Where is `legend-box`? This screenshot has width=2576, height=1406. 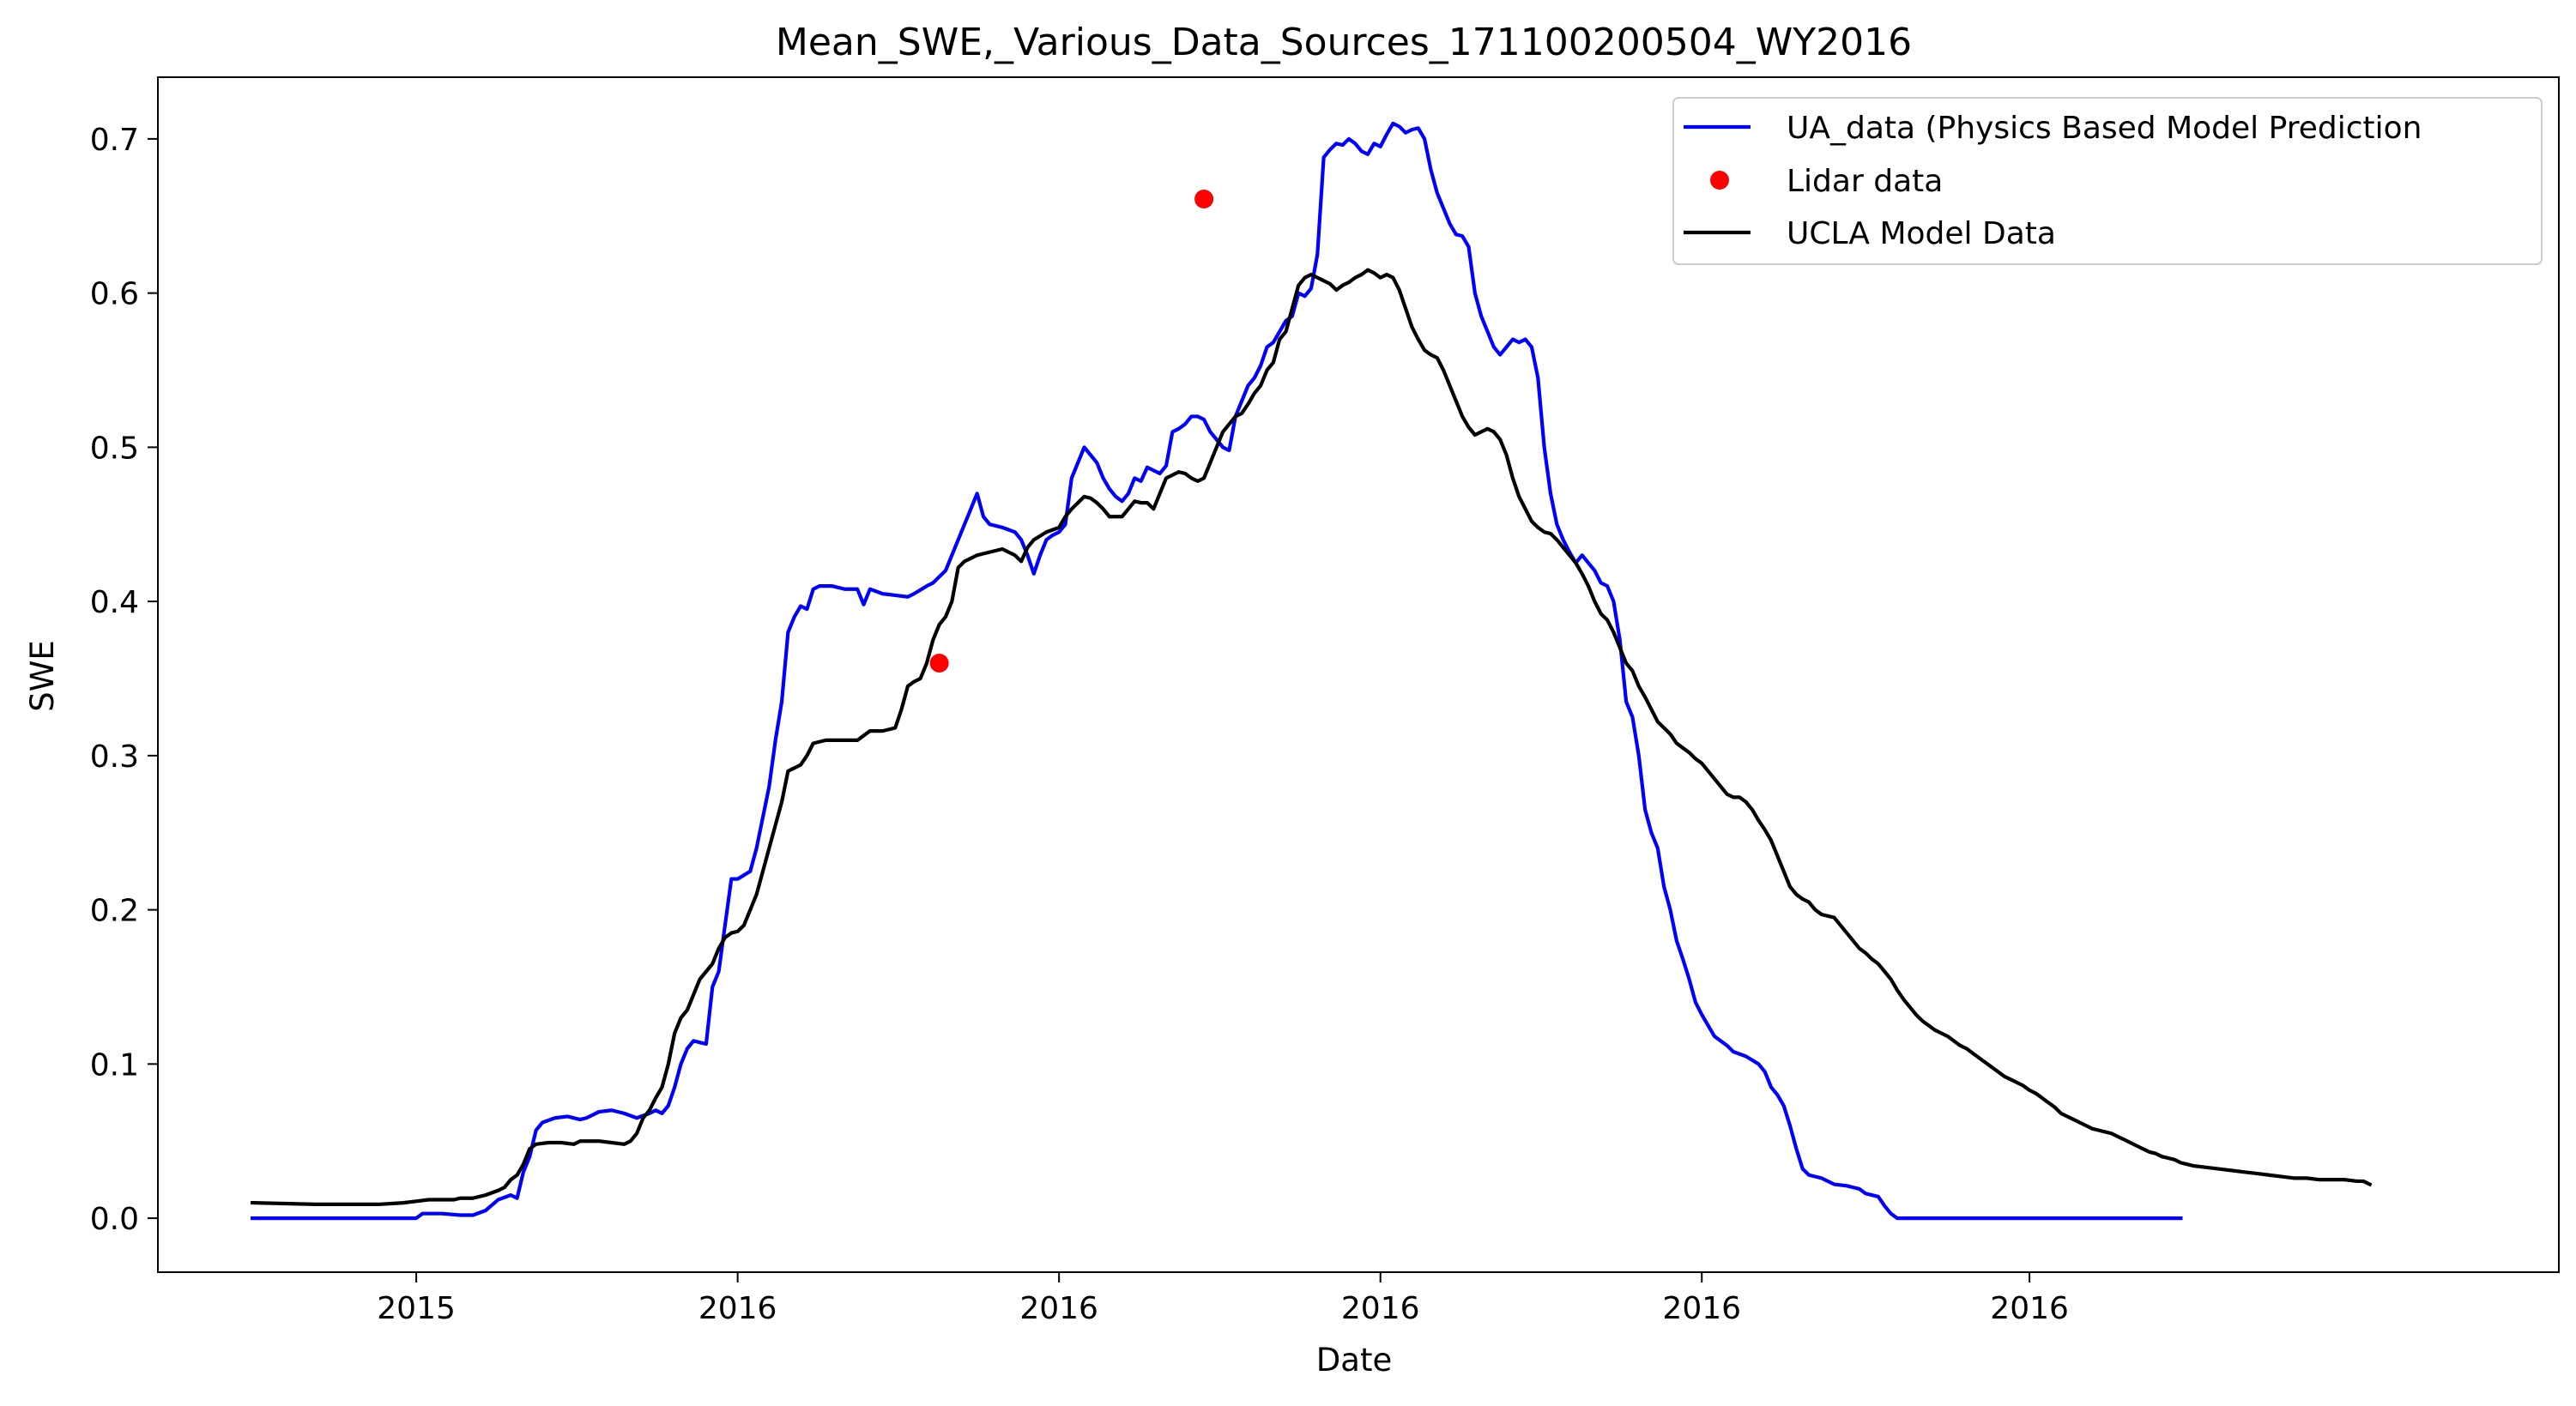 legend-box is located at coordinates (2107, 181).